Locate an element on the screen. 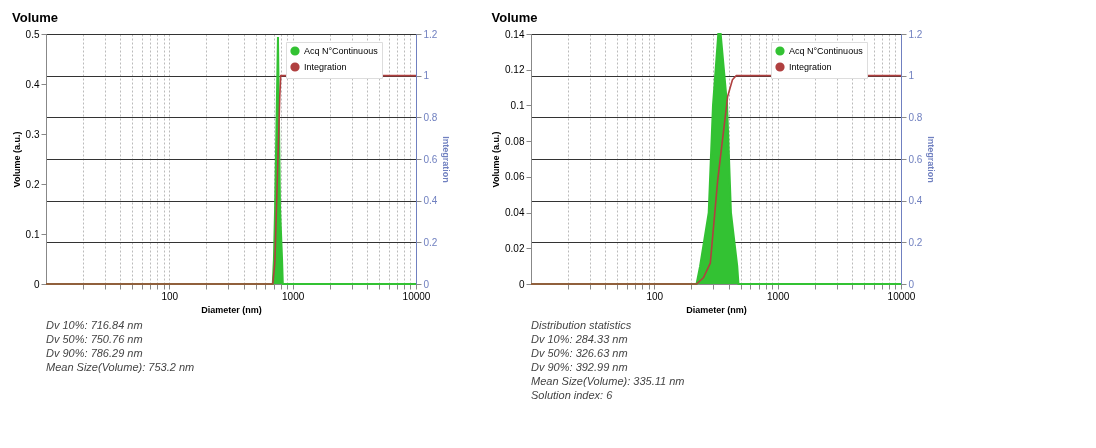 This screenshot has height=448, width=1096. text: Dv 10%: 716.84 nm is located at coordinates (94, 325).